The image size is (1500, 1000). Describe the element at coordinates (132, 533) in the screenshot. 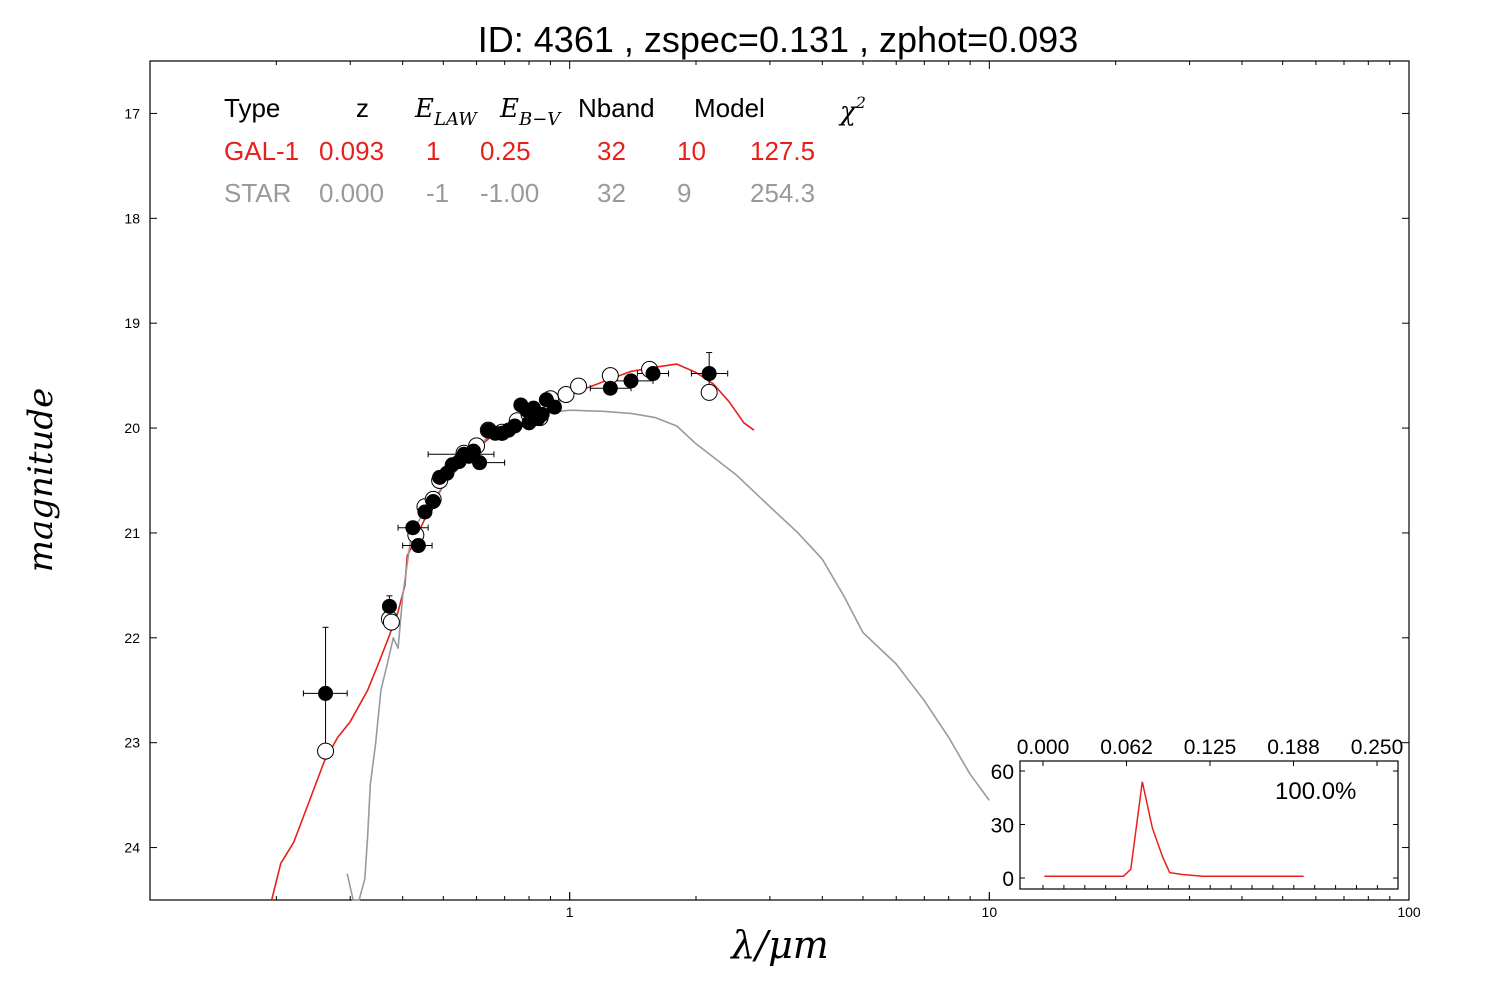

I see `y-tick-label: 21` at that location.